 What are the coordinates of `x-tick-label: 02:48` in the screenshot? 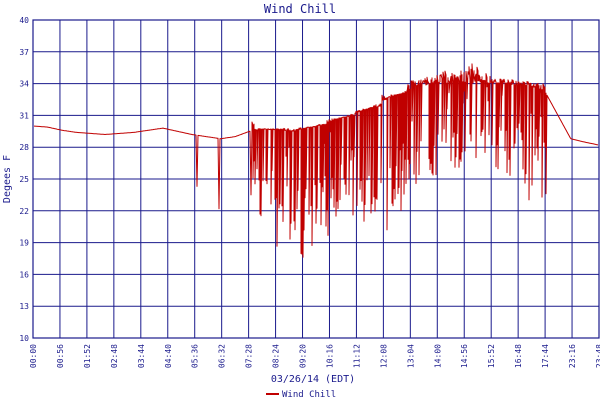 It's located at (114, 356).